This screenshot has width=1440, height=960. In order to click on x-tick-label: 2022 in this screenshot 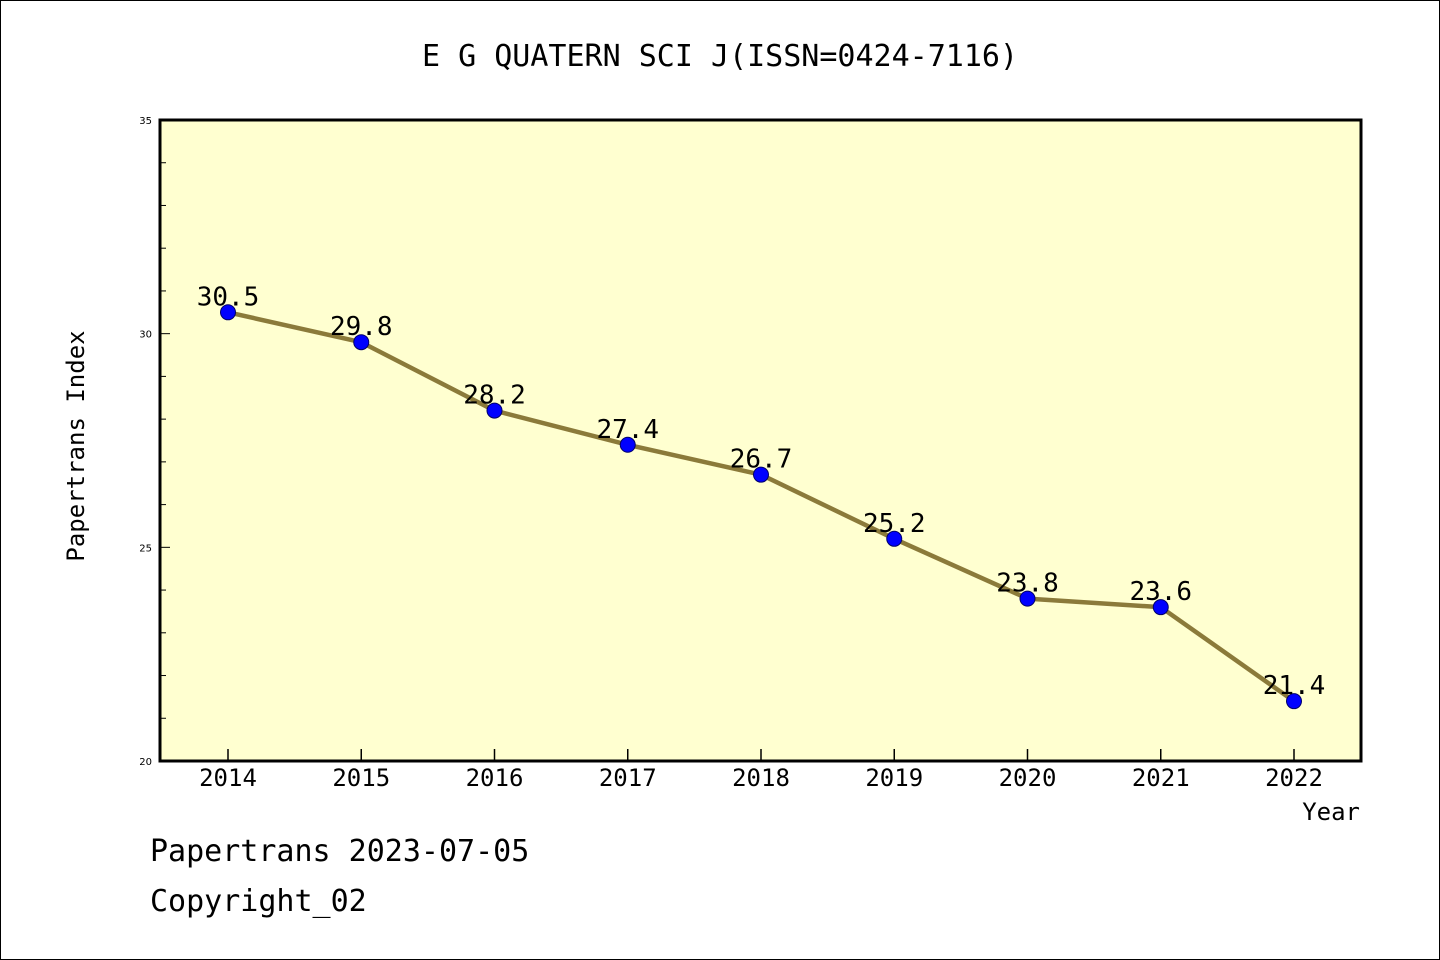, I will do `click(1294, 778)`.